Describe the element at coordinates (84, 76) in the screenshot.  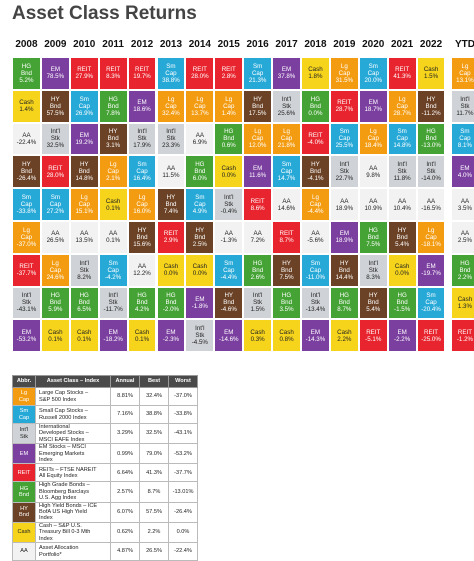
I see `cell-return-value: 27.9%` at that location.